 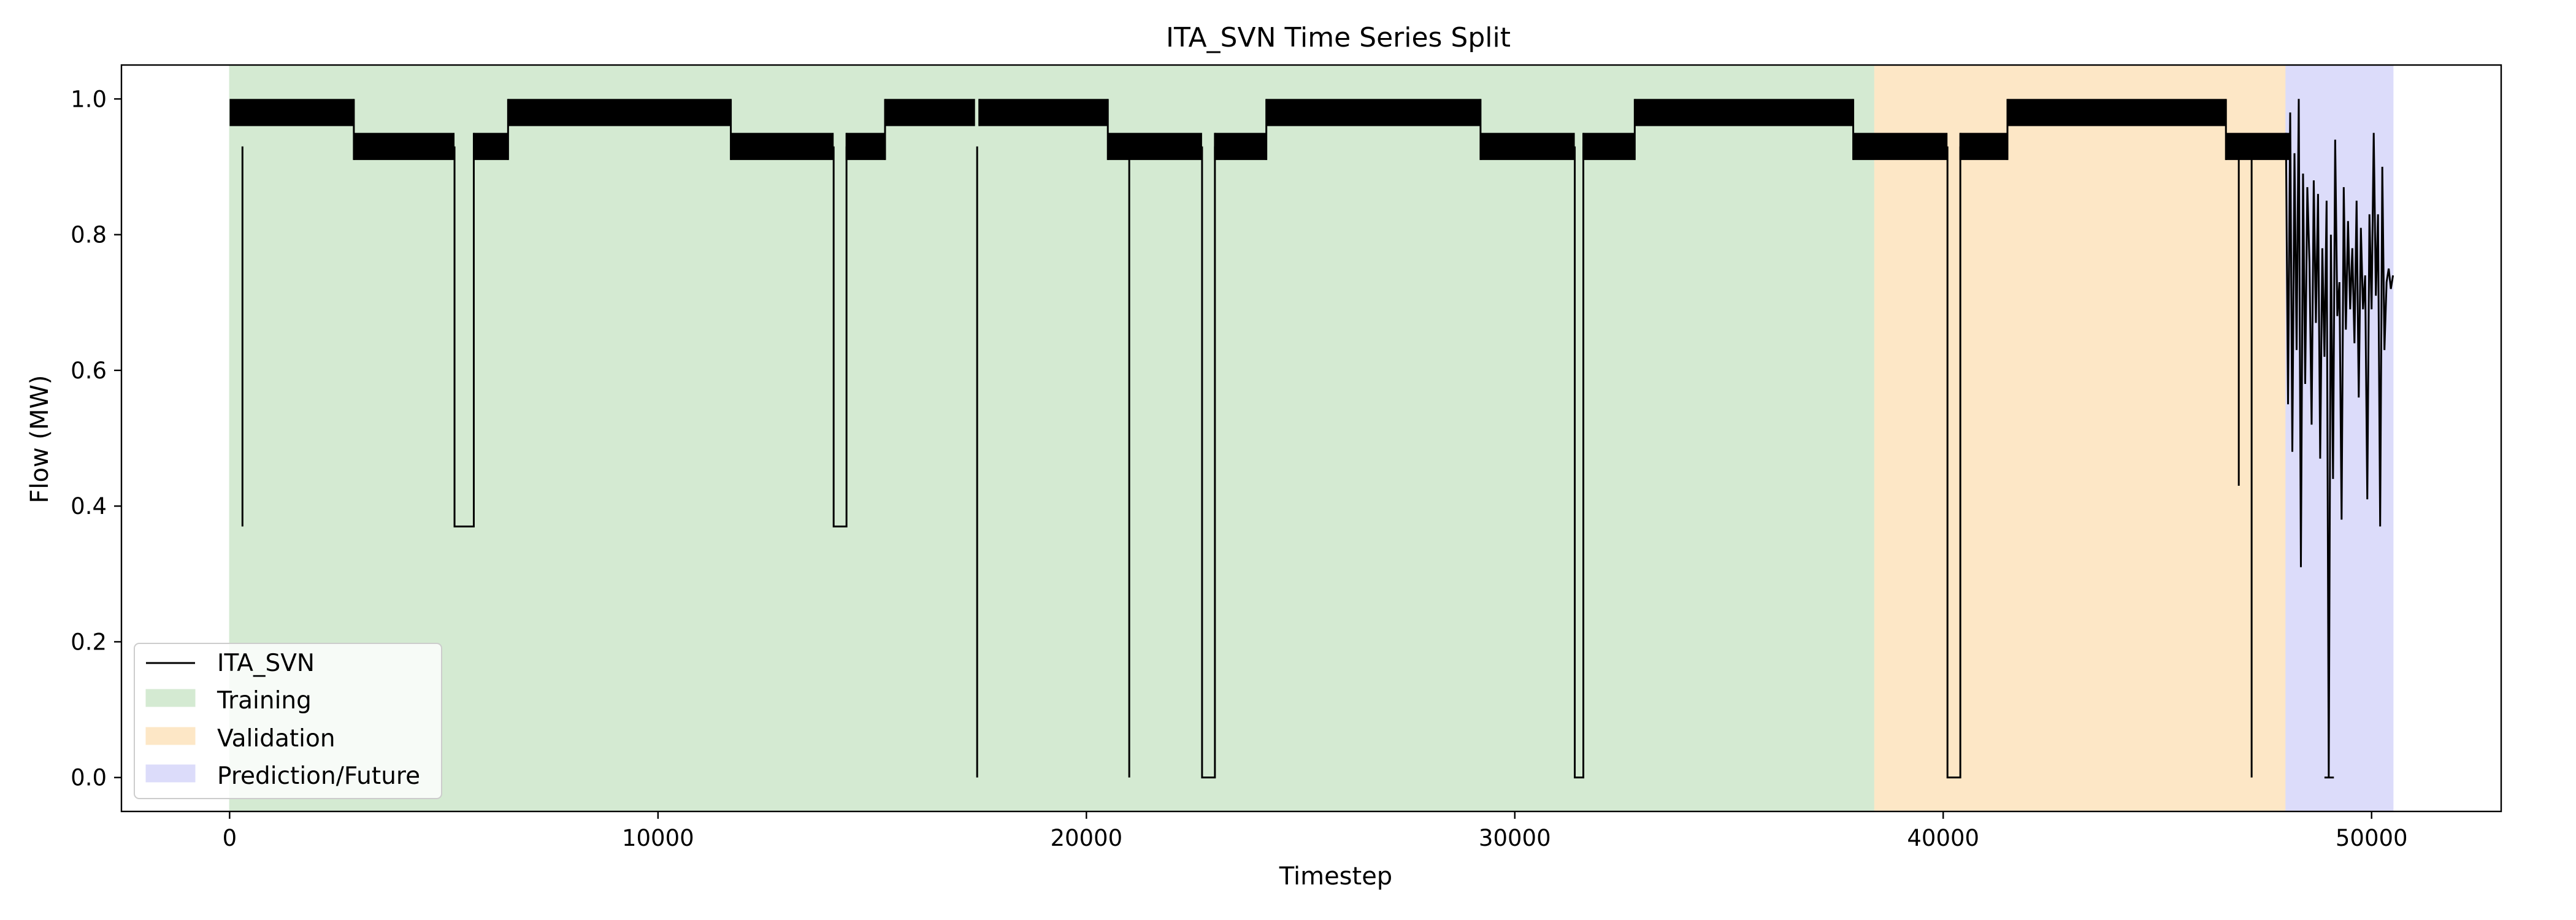 What do you see at coordinates (1943, 838) in the screenshot?
I see `x-tick-label: 40000` at bounding box center [1943, 838].